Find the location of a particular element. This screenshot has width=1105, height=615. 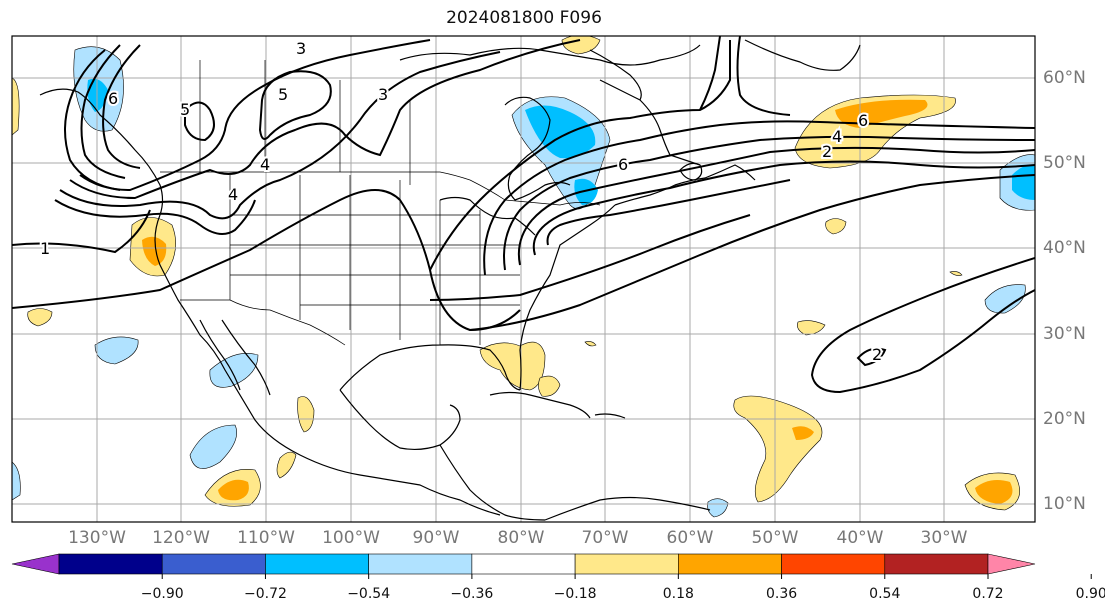

shade-mid-yellow is located at coordinates (956, 273).